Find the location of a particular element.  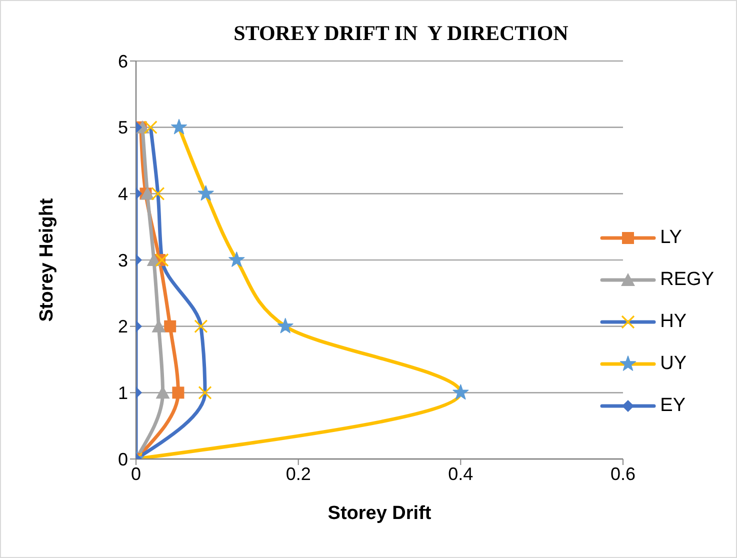

x-tick-label: 0.2 is located at coordinates (298, 474).